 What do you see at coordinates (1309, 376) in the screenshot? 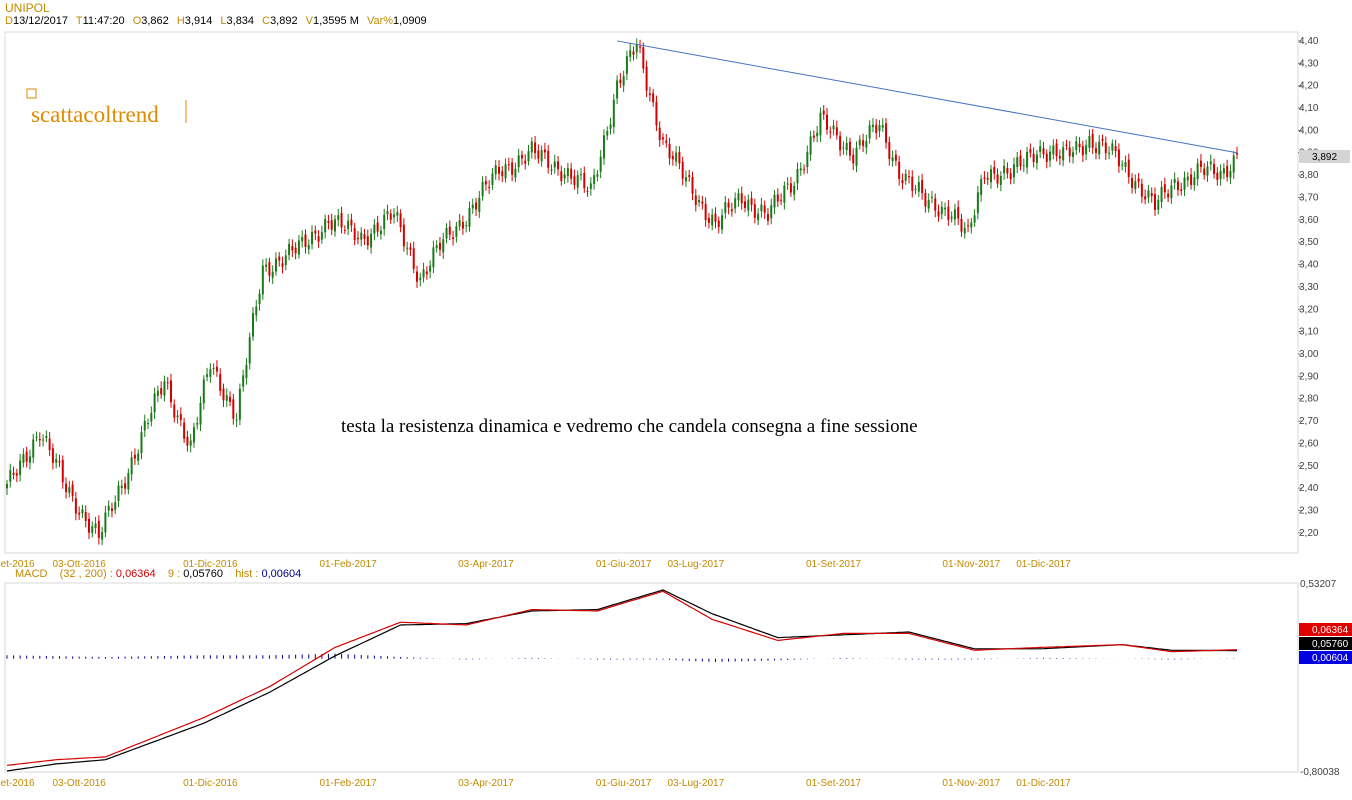
I see `price-ytick-label: 2,90` at bounding box center [1309, 376].